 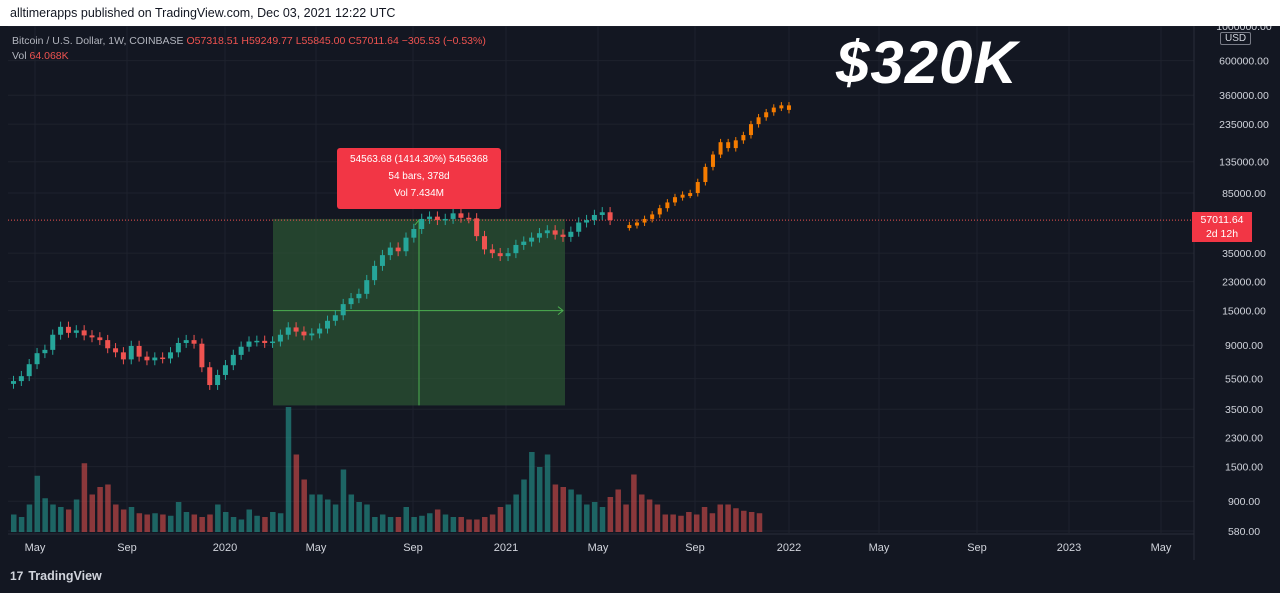 What do you see at coordinates (1222, 220) in the screenshot?
I see `current-price-value: 57011.64` at bounding box center [1222, 220].